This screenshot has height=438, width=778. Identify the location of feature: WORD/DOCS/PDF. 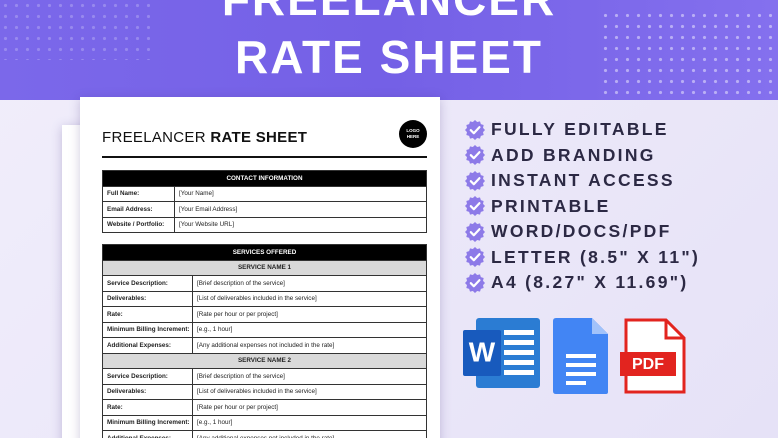
(582, 232).